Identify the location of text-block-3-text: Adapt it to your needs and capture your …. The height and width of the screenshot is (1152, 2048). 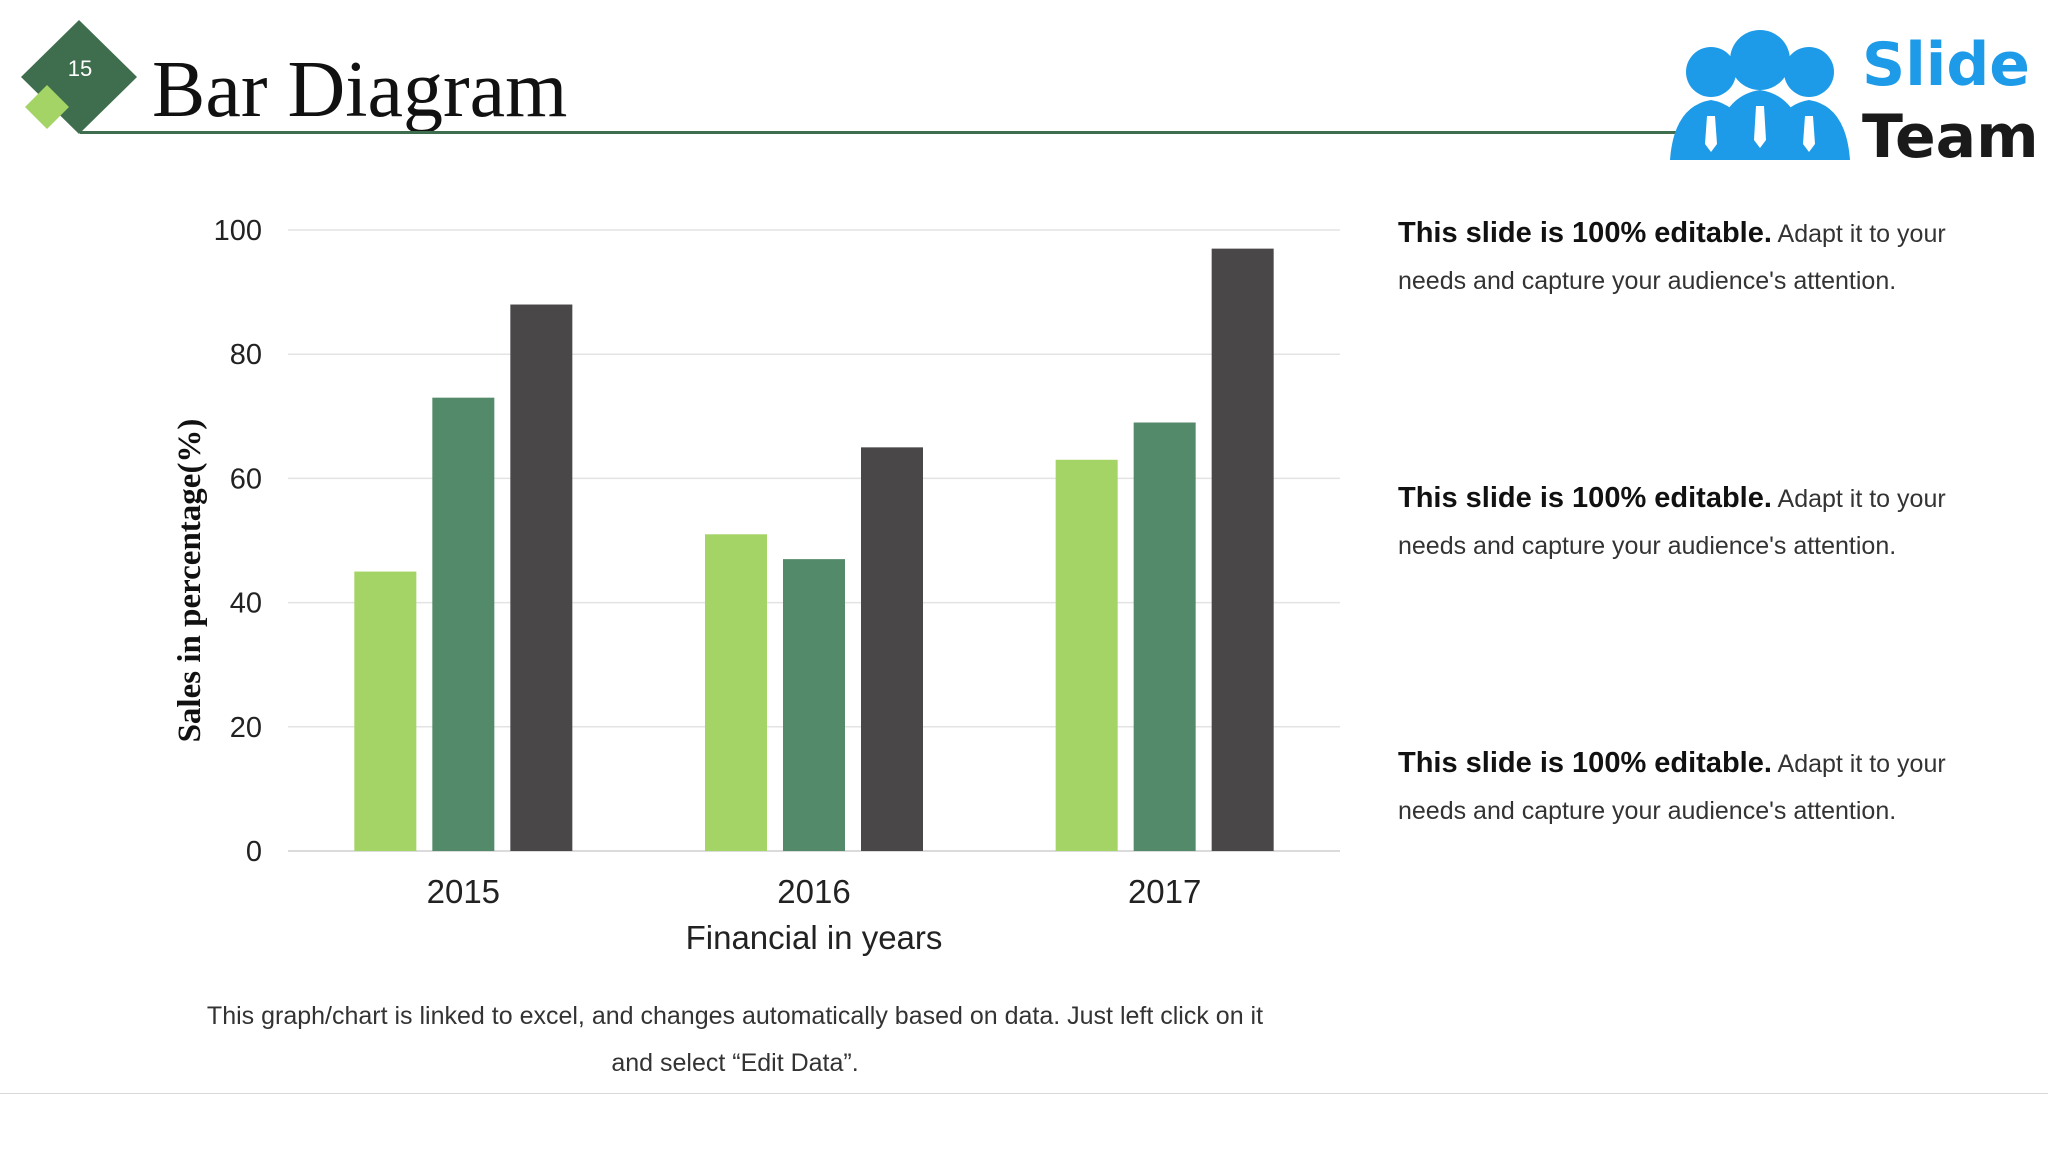
(1672, 787).